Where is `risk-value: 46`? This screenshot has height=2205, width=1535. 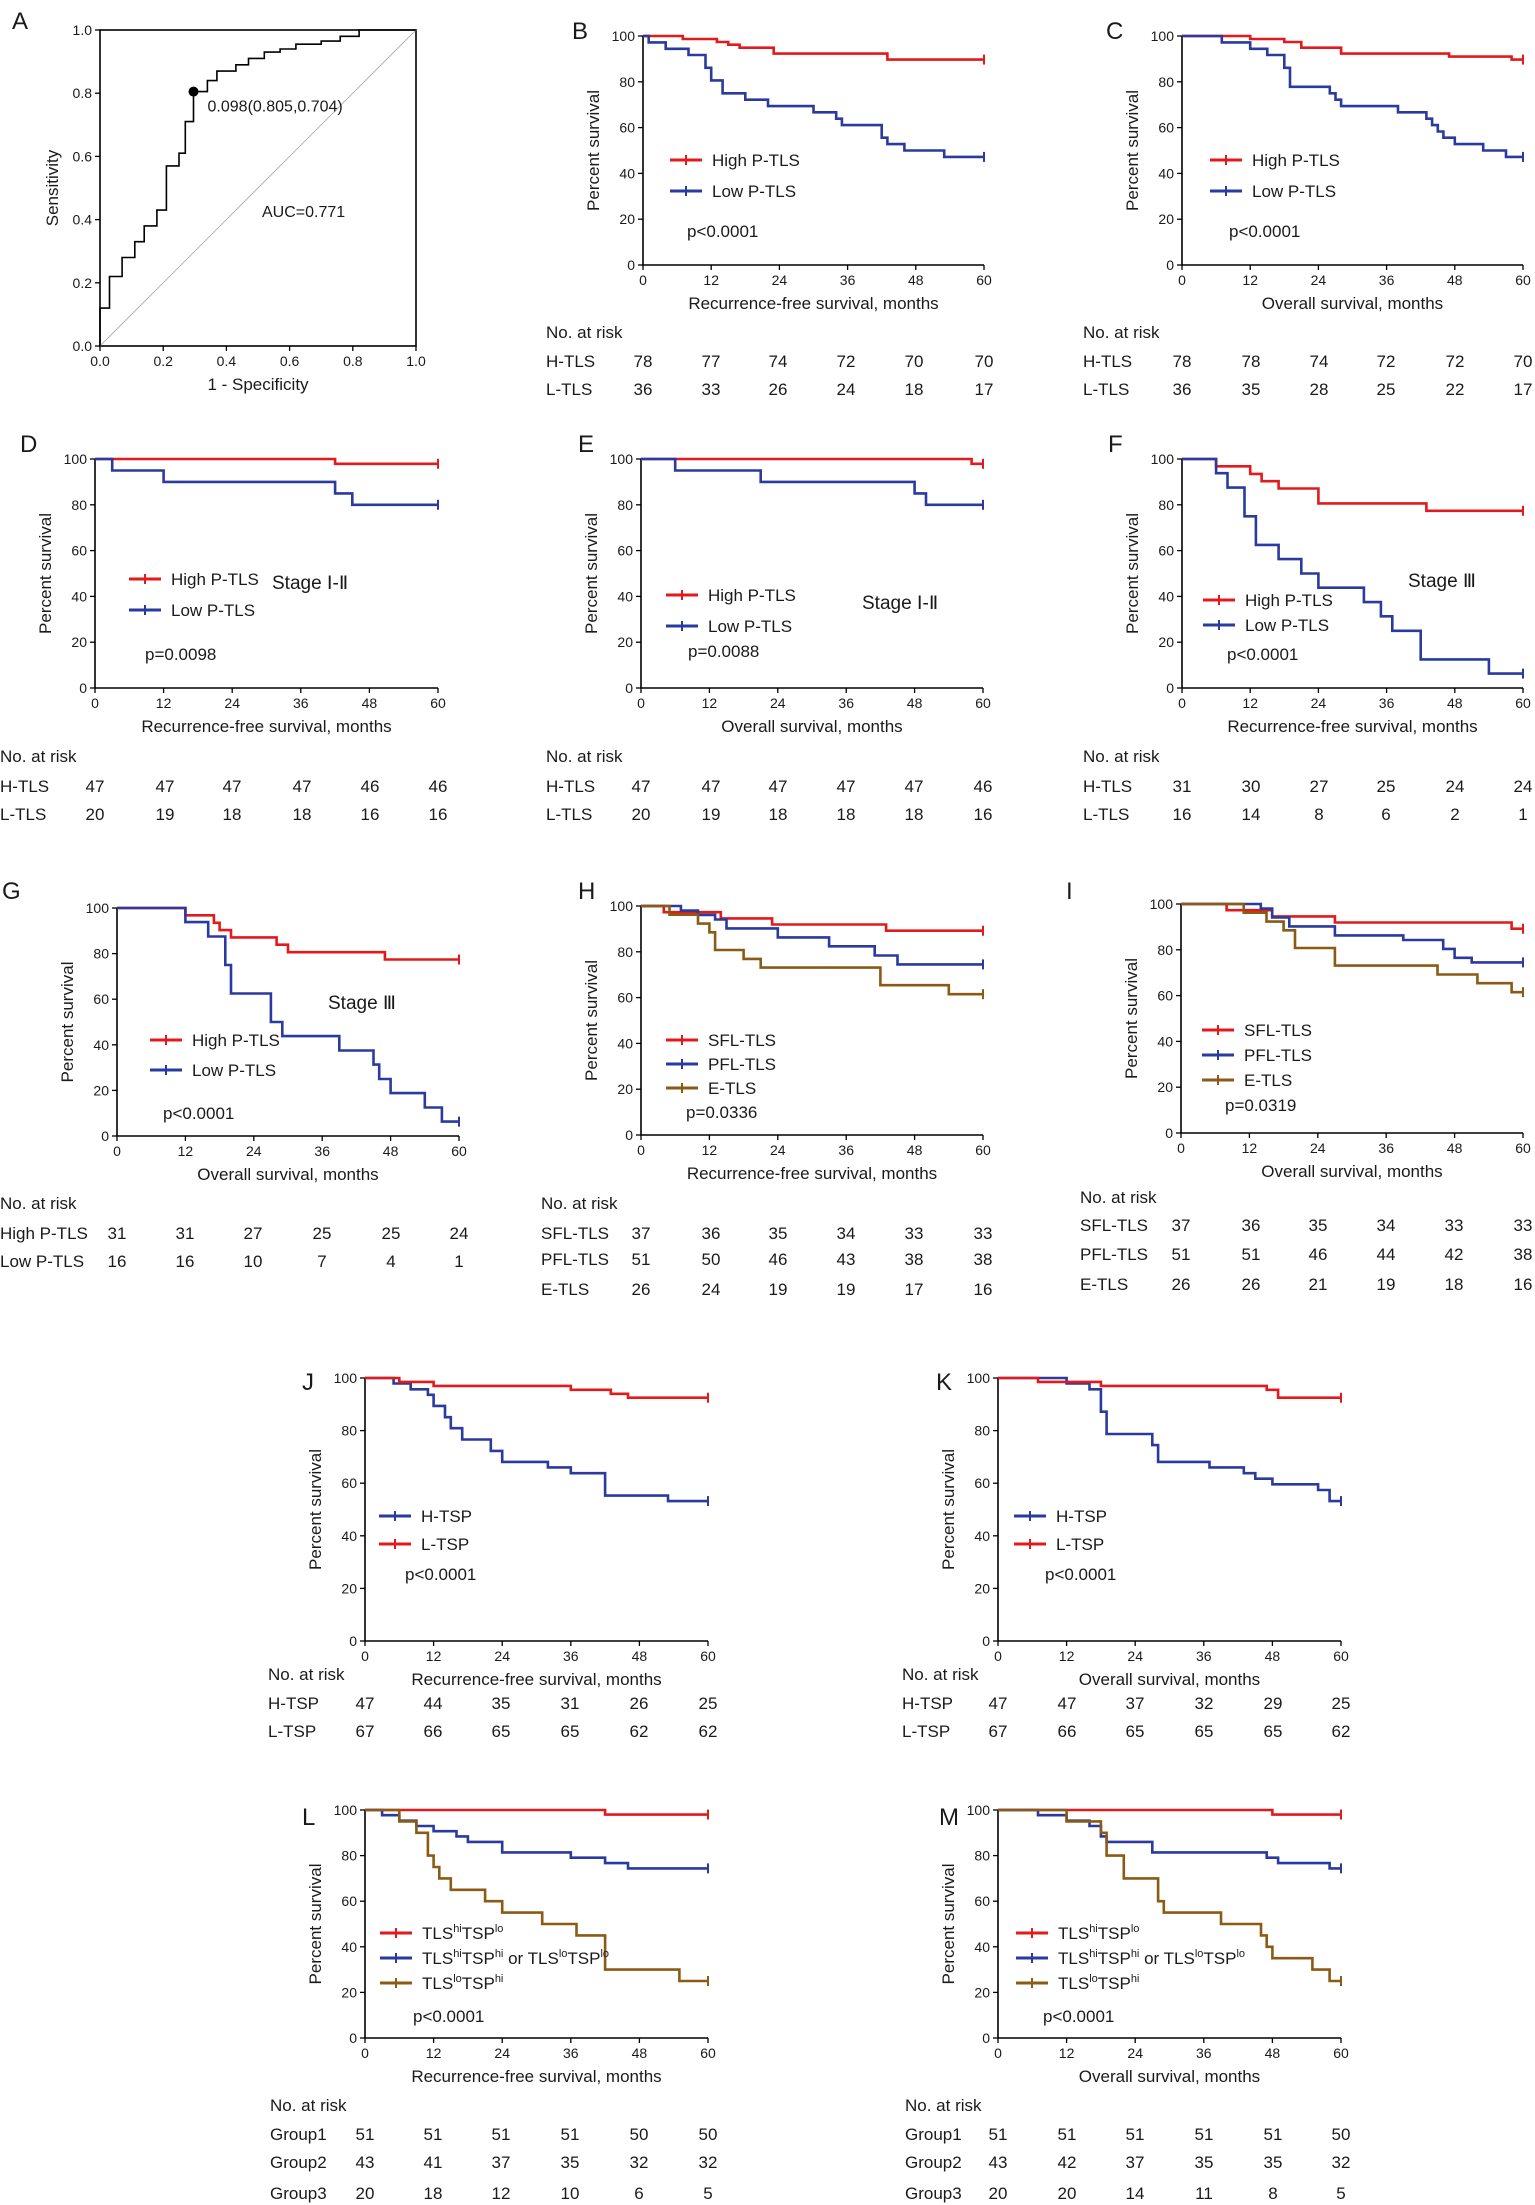 risk-value: 46 is located at coordinates (370, 786).